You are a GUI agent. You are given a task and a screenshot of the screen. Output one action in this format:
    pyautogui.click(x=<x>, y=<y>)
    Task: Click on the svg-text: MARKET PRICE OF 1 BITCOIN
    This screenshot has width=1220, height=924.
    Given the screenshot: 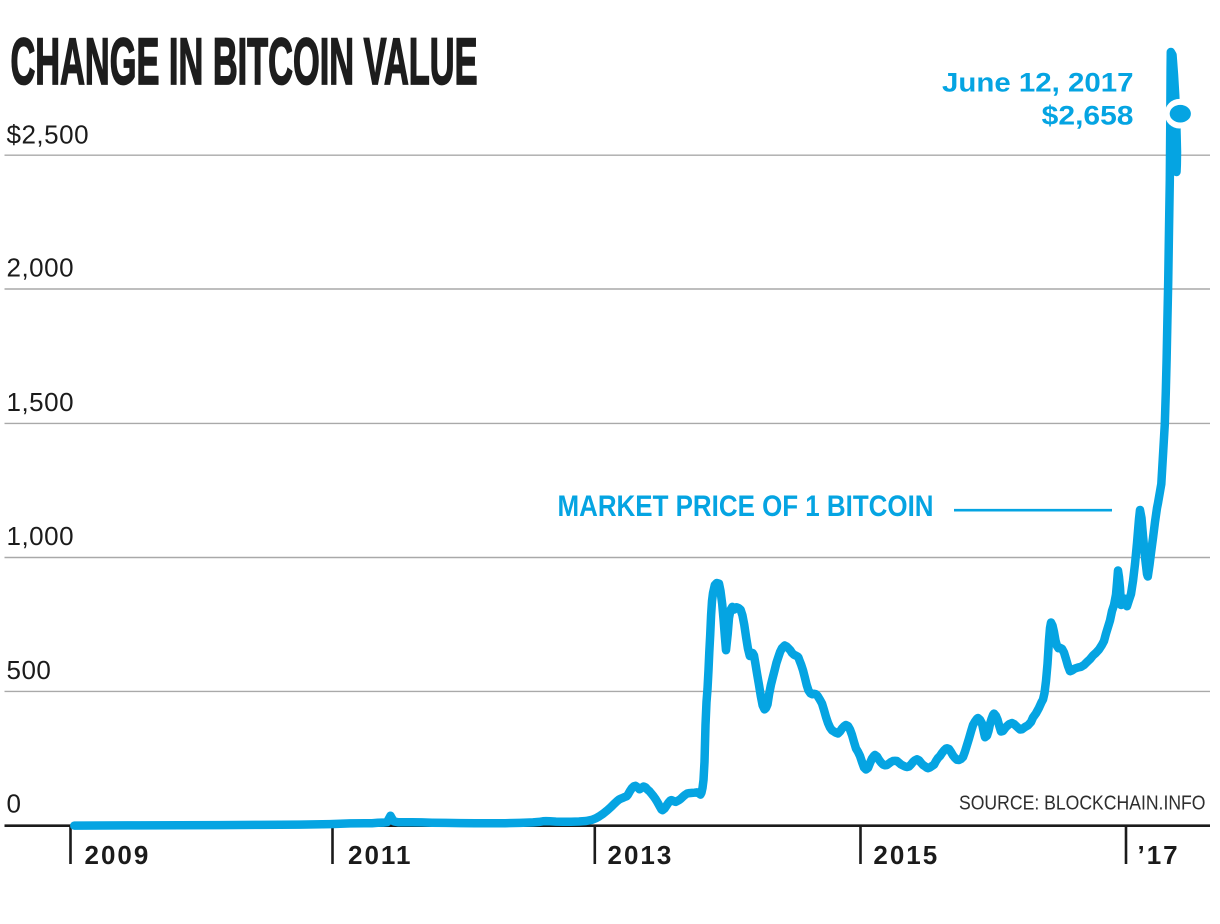 What is the action you would take?
    pyautogui.click(x=746, y=506)
    